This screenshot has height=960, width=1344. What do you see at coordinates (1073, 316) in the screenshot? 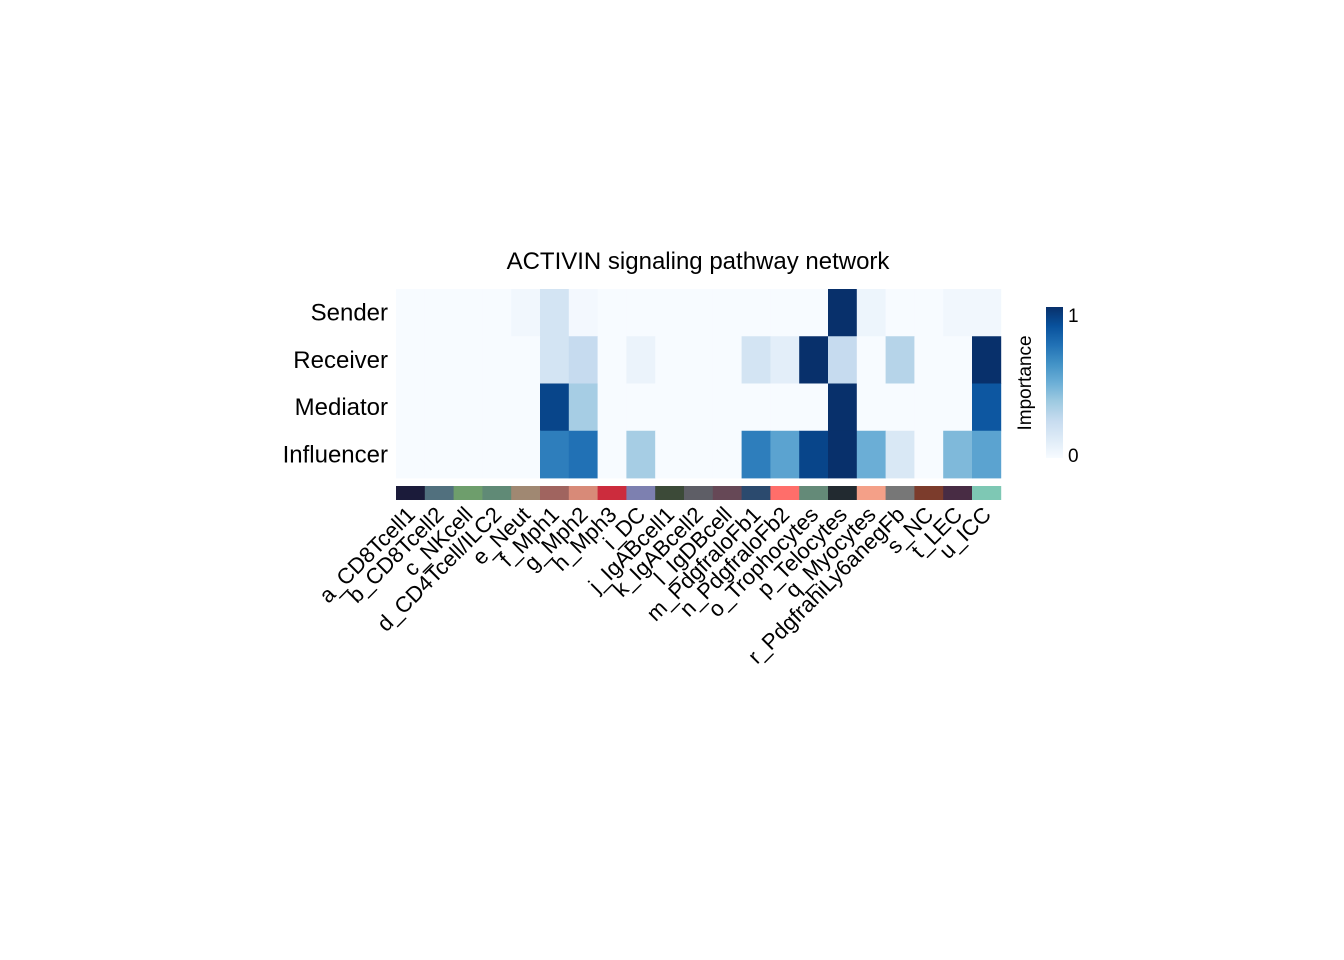
I see `colorbar-tick-max: 1` at bounding box center [1073, 316].